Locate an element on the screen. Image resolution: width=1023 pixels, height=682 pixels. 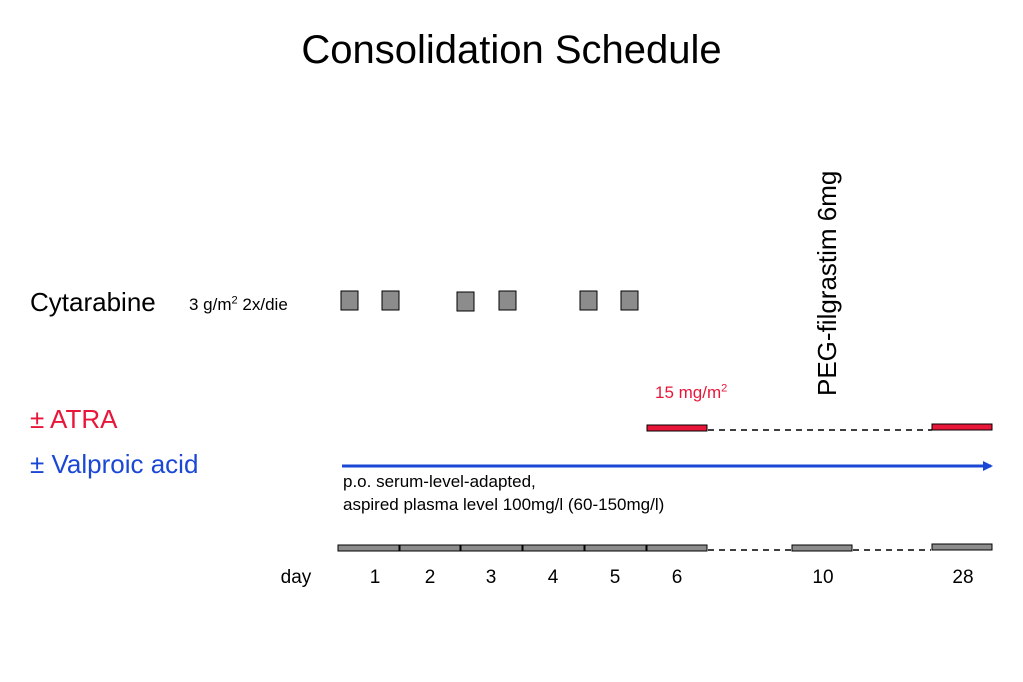
day-label: 10 is located at coordinates (822, 577).